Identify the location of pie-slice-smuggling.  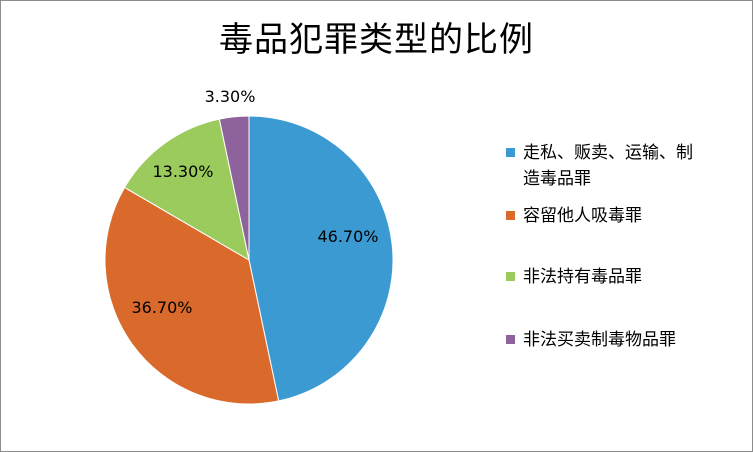
(321, 258).